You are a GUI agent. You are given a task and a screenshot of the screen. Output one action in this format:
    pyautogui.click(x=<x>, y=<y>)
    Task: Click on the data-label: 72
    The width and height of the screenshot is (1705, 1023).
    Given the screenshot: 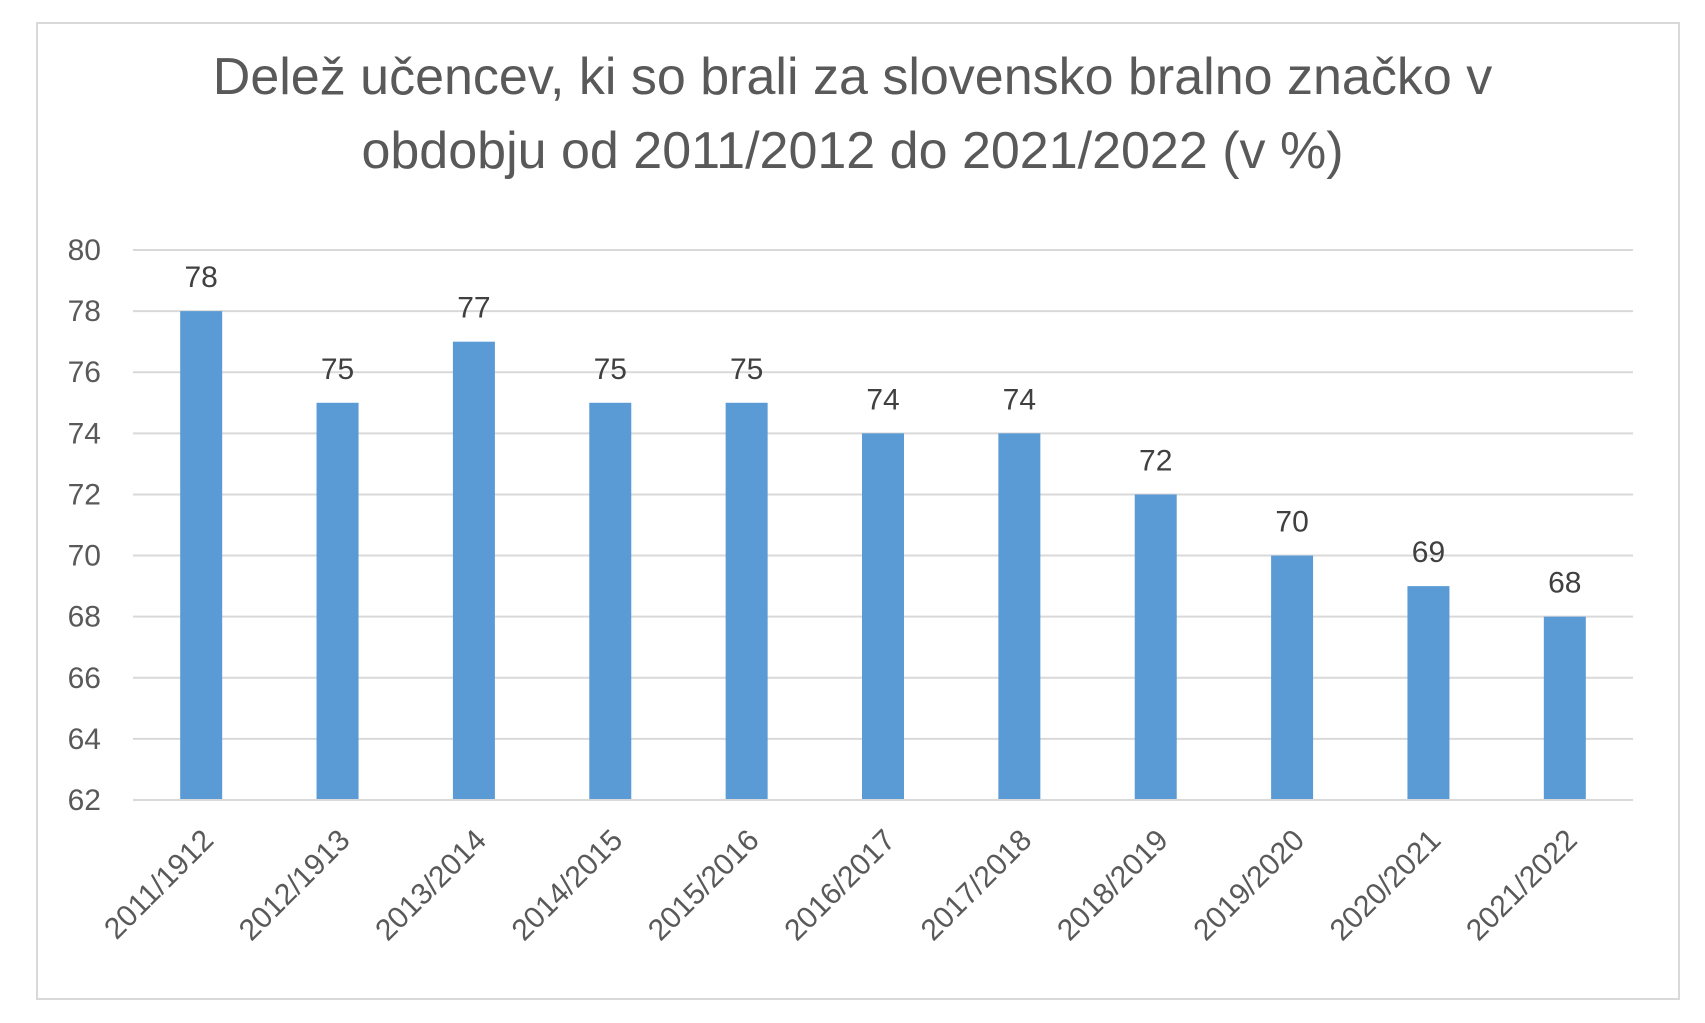 What is the action you would take?
    pyautogui.click(x=1155, y=460)
    